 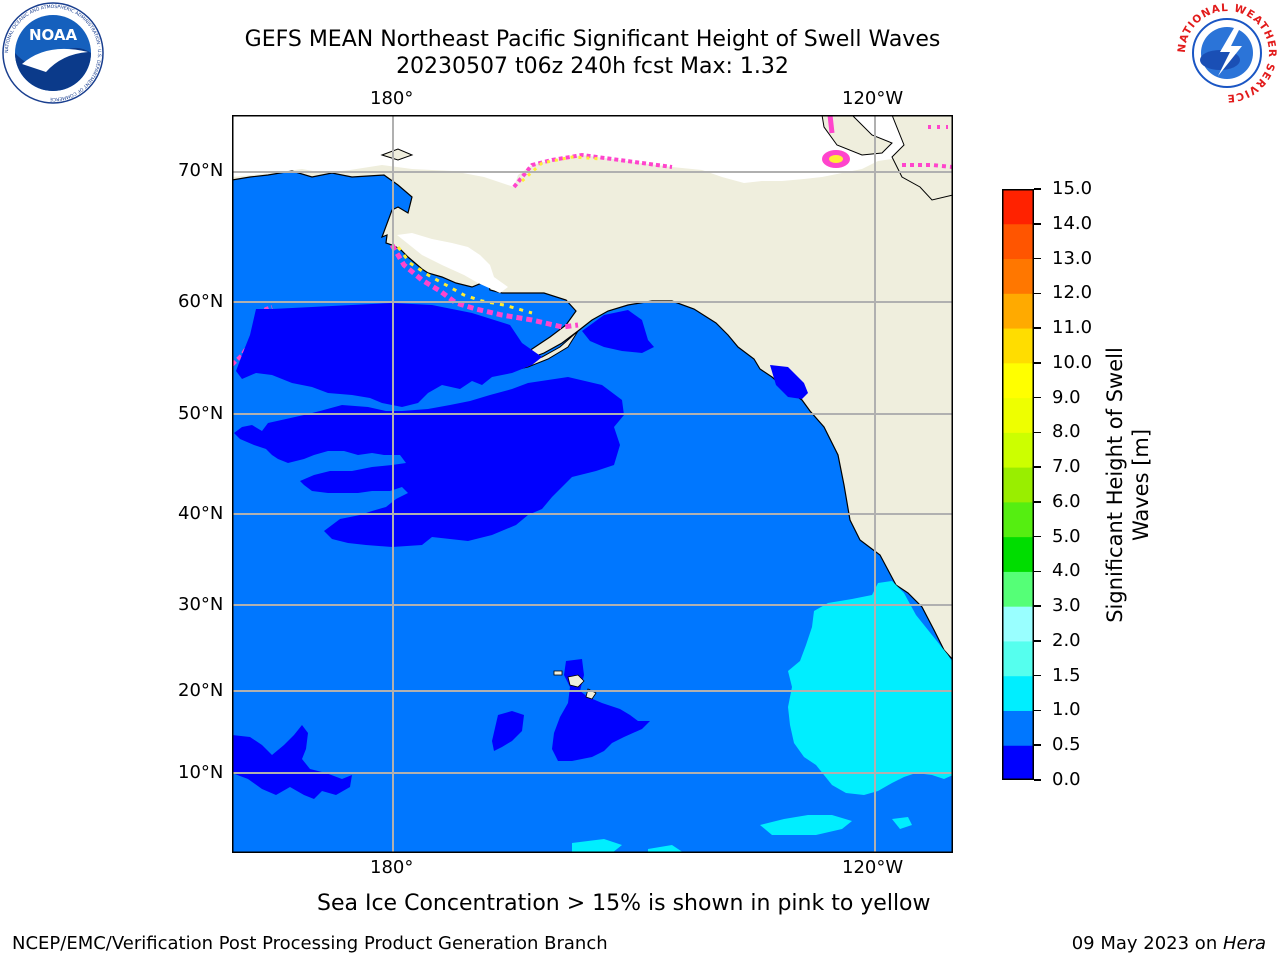 I want to click on bering-ice-region, so click(x=452, y=263).